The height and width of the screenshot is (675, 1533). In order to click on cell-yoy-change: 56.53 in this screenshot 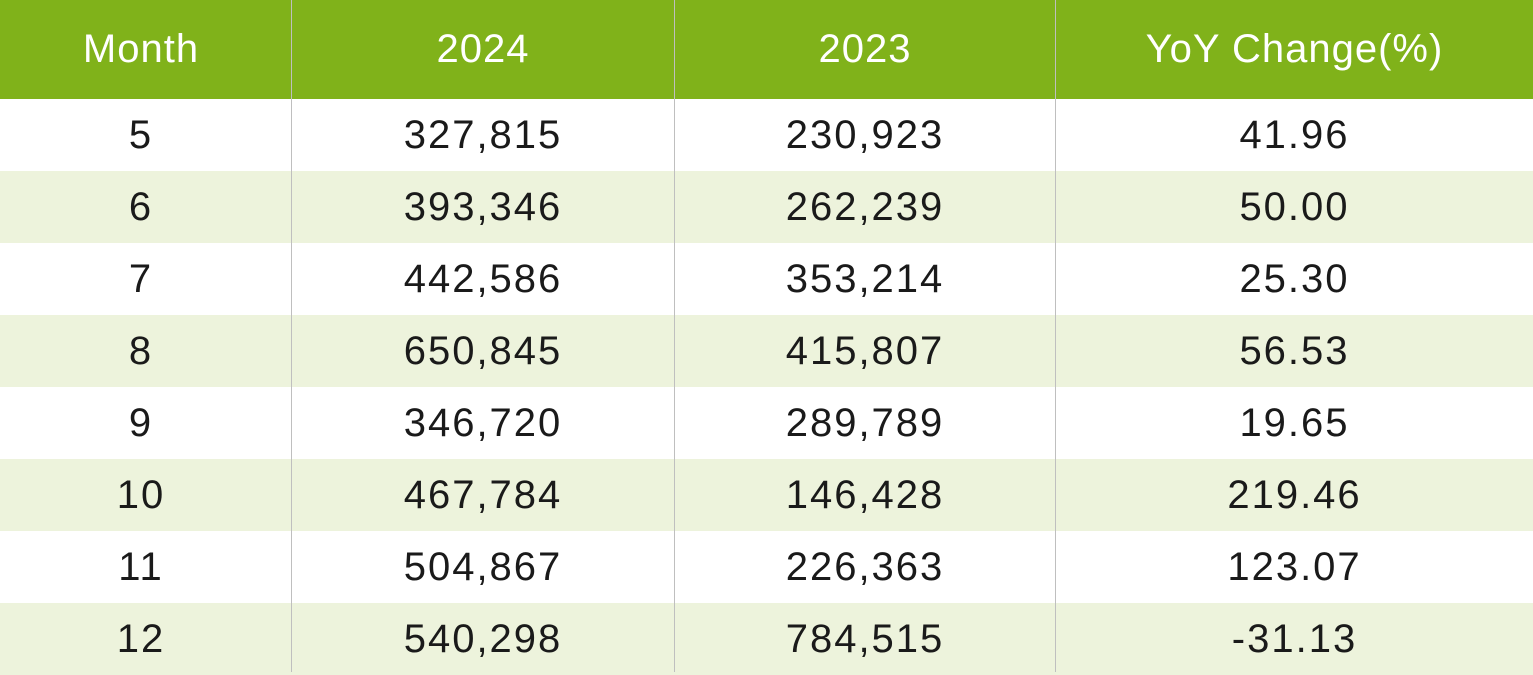, I will do `click(1294, 351)`.